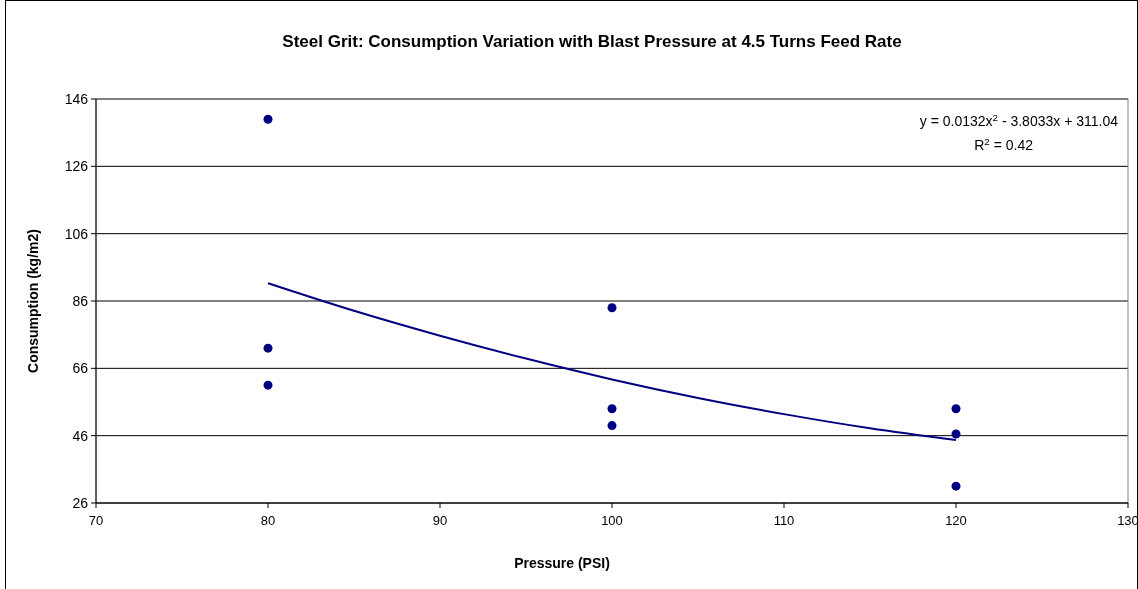 The width and height of the screenshot is (1138, 589). I want to click on annotation: R$^{2}$ = 0.42, so click(1004, 144).